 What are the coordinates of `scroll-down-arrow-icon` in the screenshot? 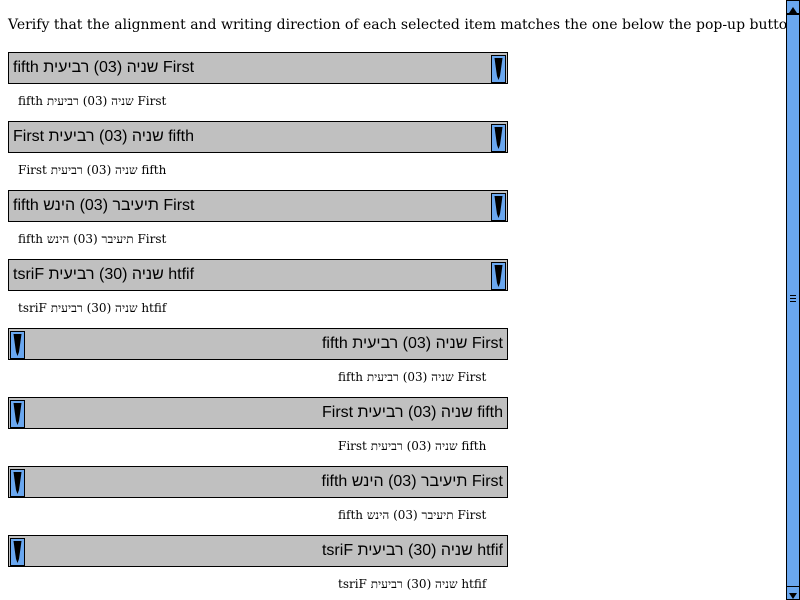 It's located at (793, 593).